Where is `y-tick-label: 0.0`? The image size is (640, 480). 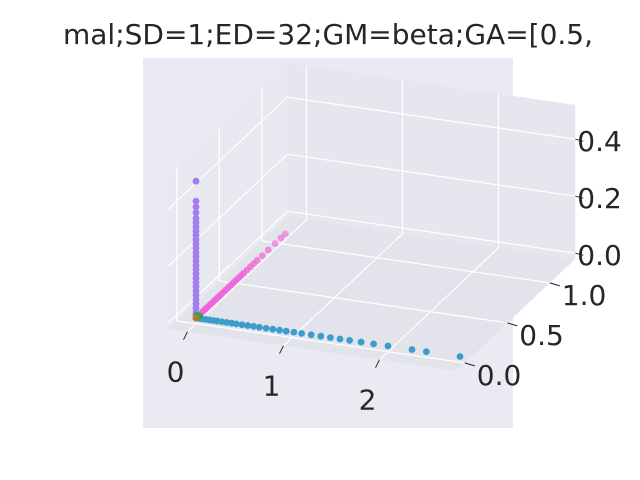 y-tick-label: 0.0 is located at coordinates (499, 375).